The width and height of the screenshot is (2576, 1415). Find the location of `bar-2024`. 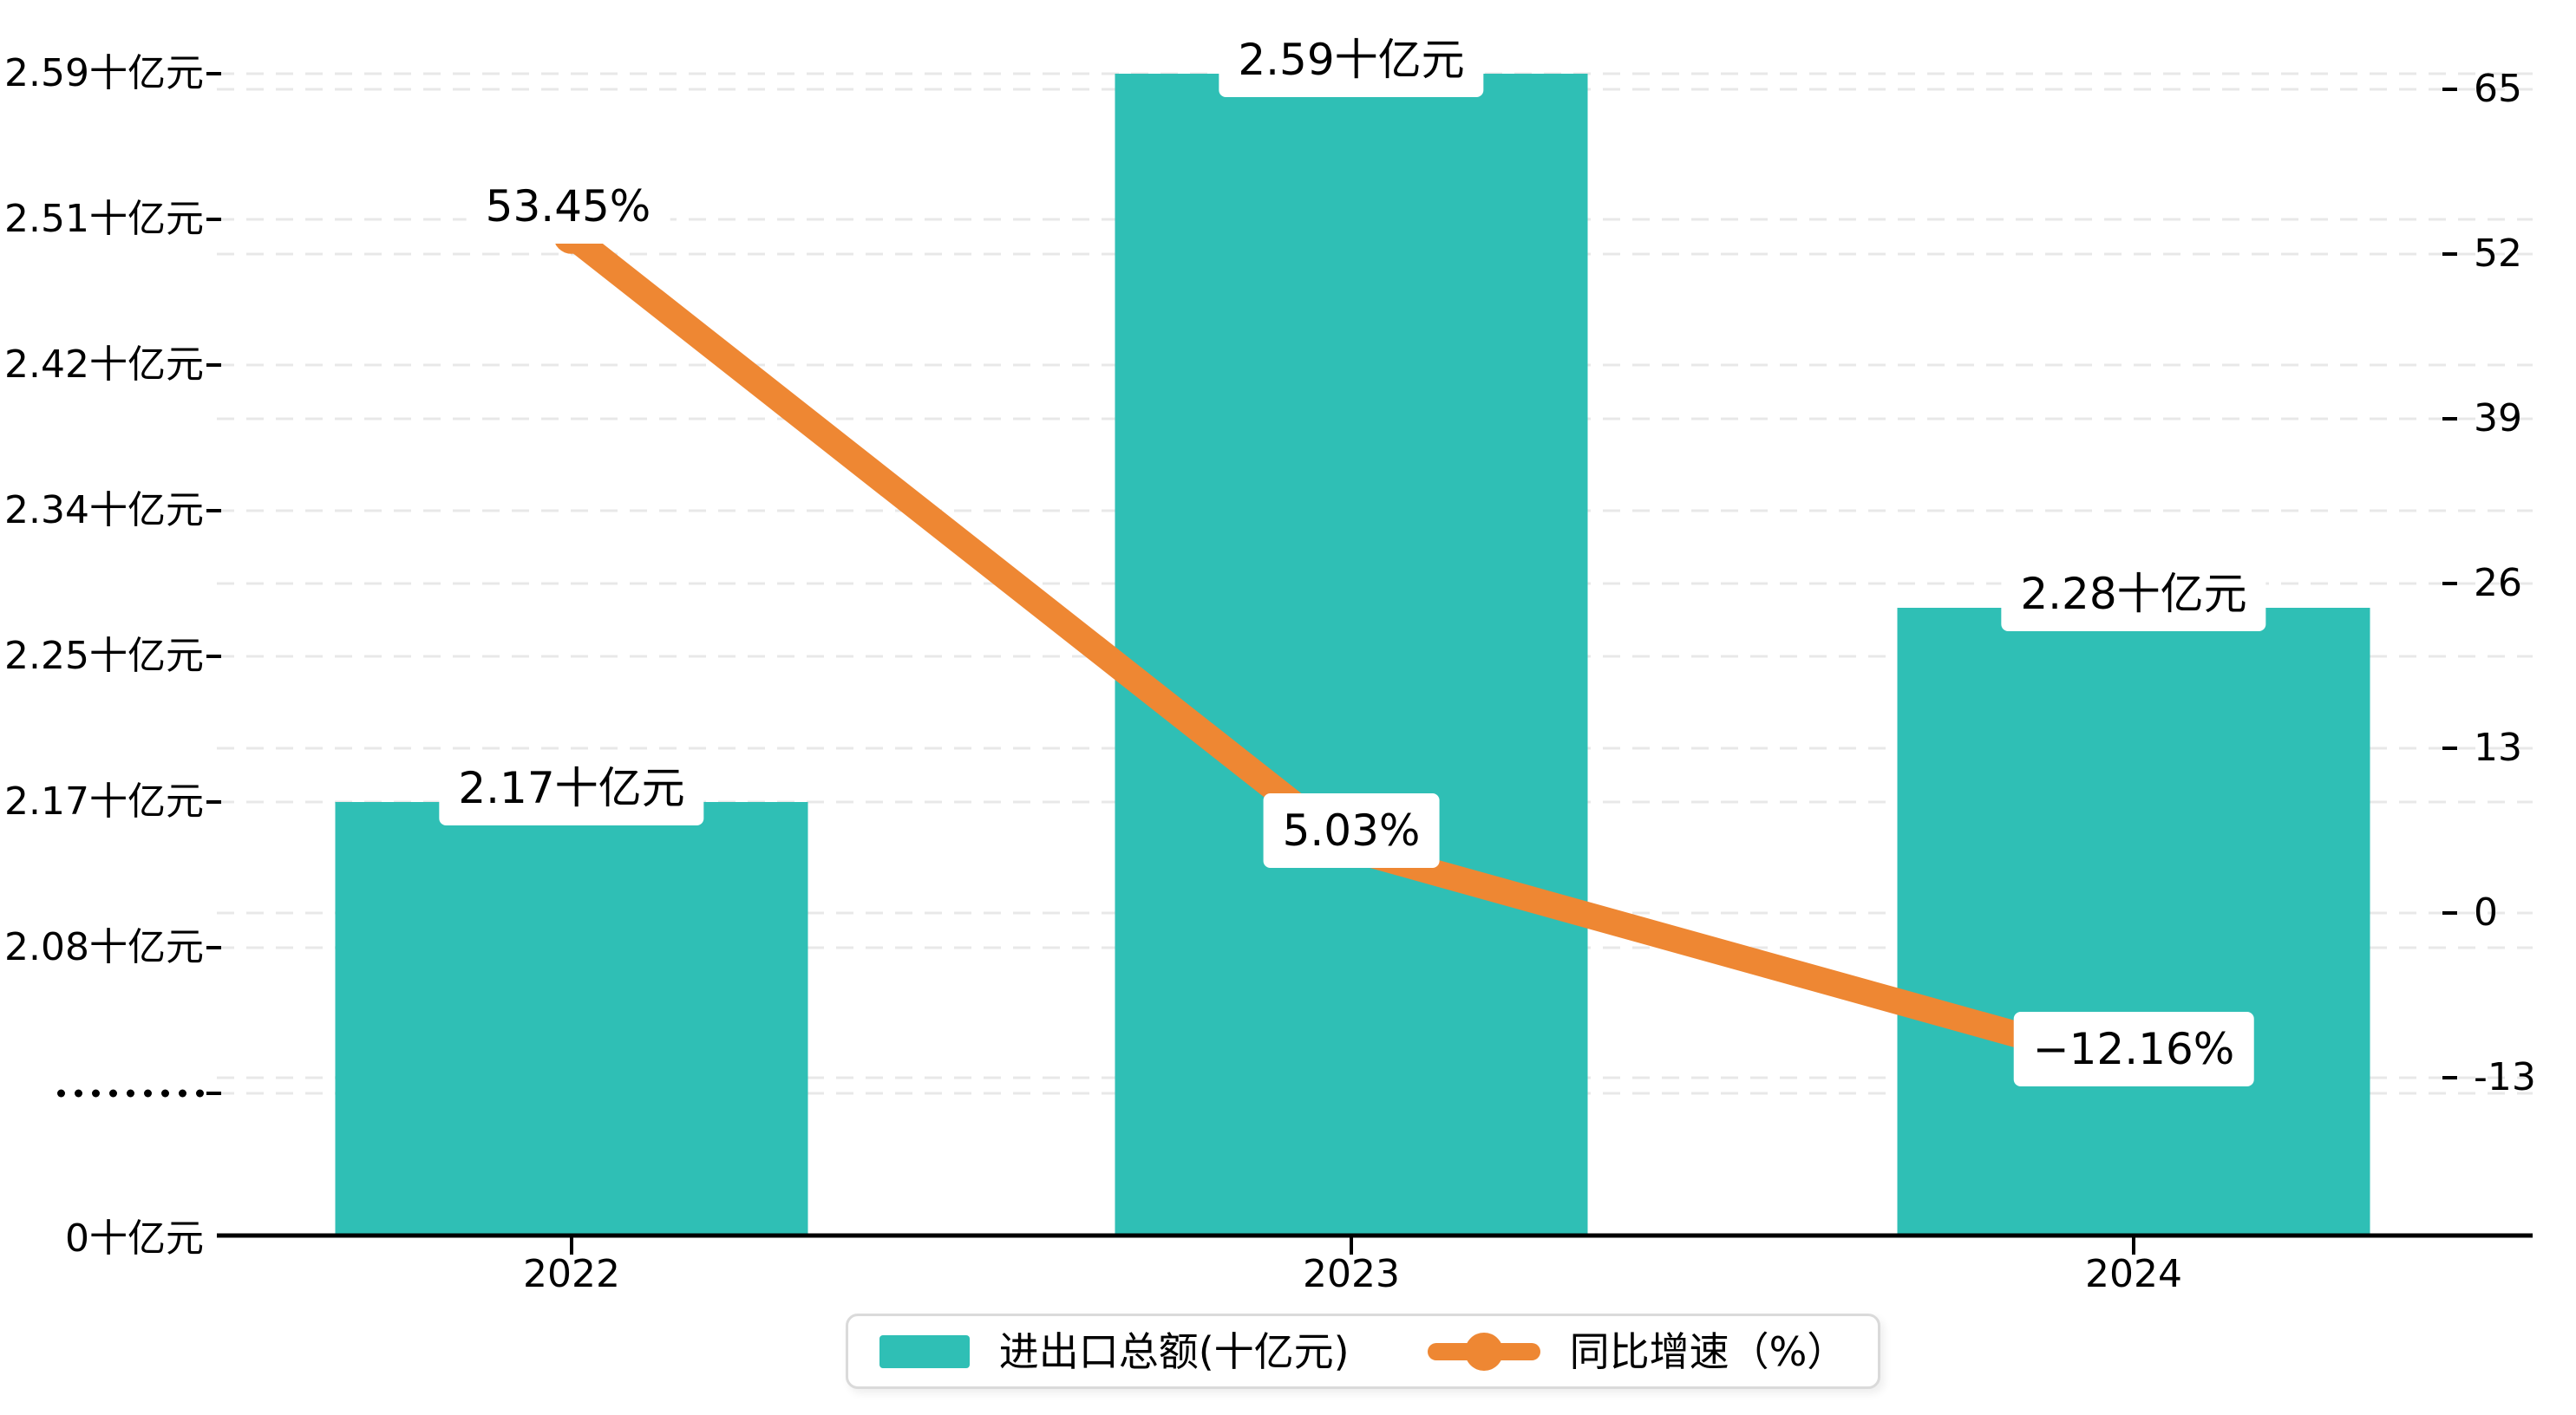

bar-2024 is located at coordinates (2133, 922).